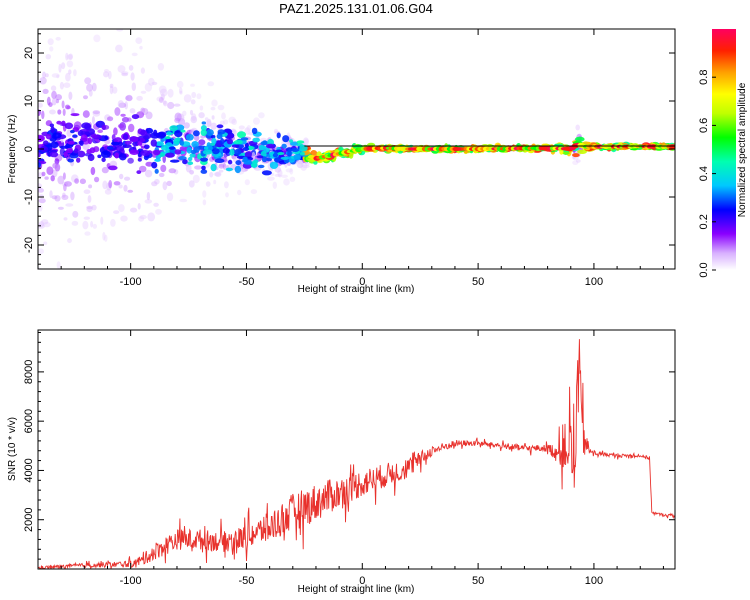 This screenshot has height=600, width=750. What do you see at coordinates (29, 149) in the screenshot?
I see `y-tick-label: 0` at bounding box center [29, 149].